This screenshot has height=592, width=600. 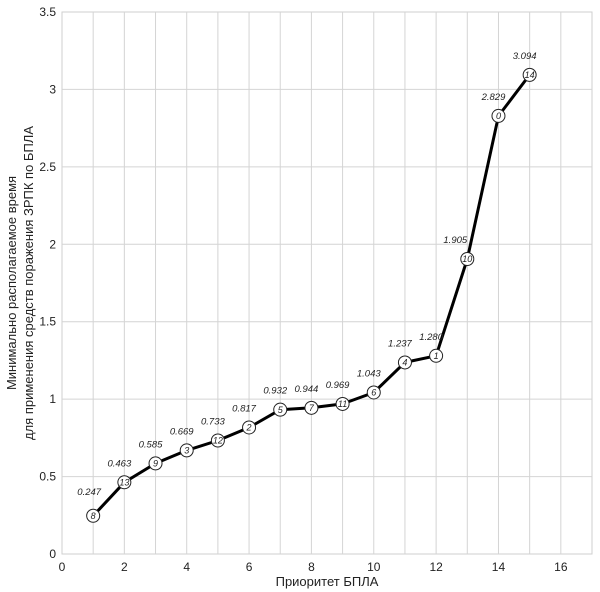 What do you see at coordinates (151, 455) in the screenshot?
I see `data-point: 9 0.585` at bounding box center [151, 455].